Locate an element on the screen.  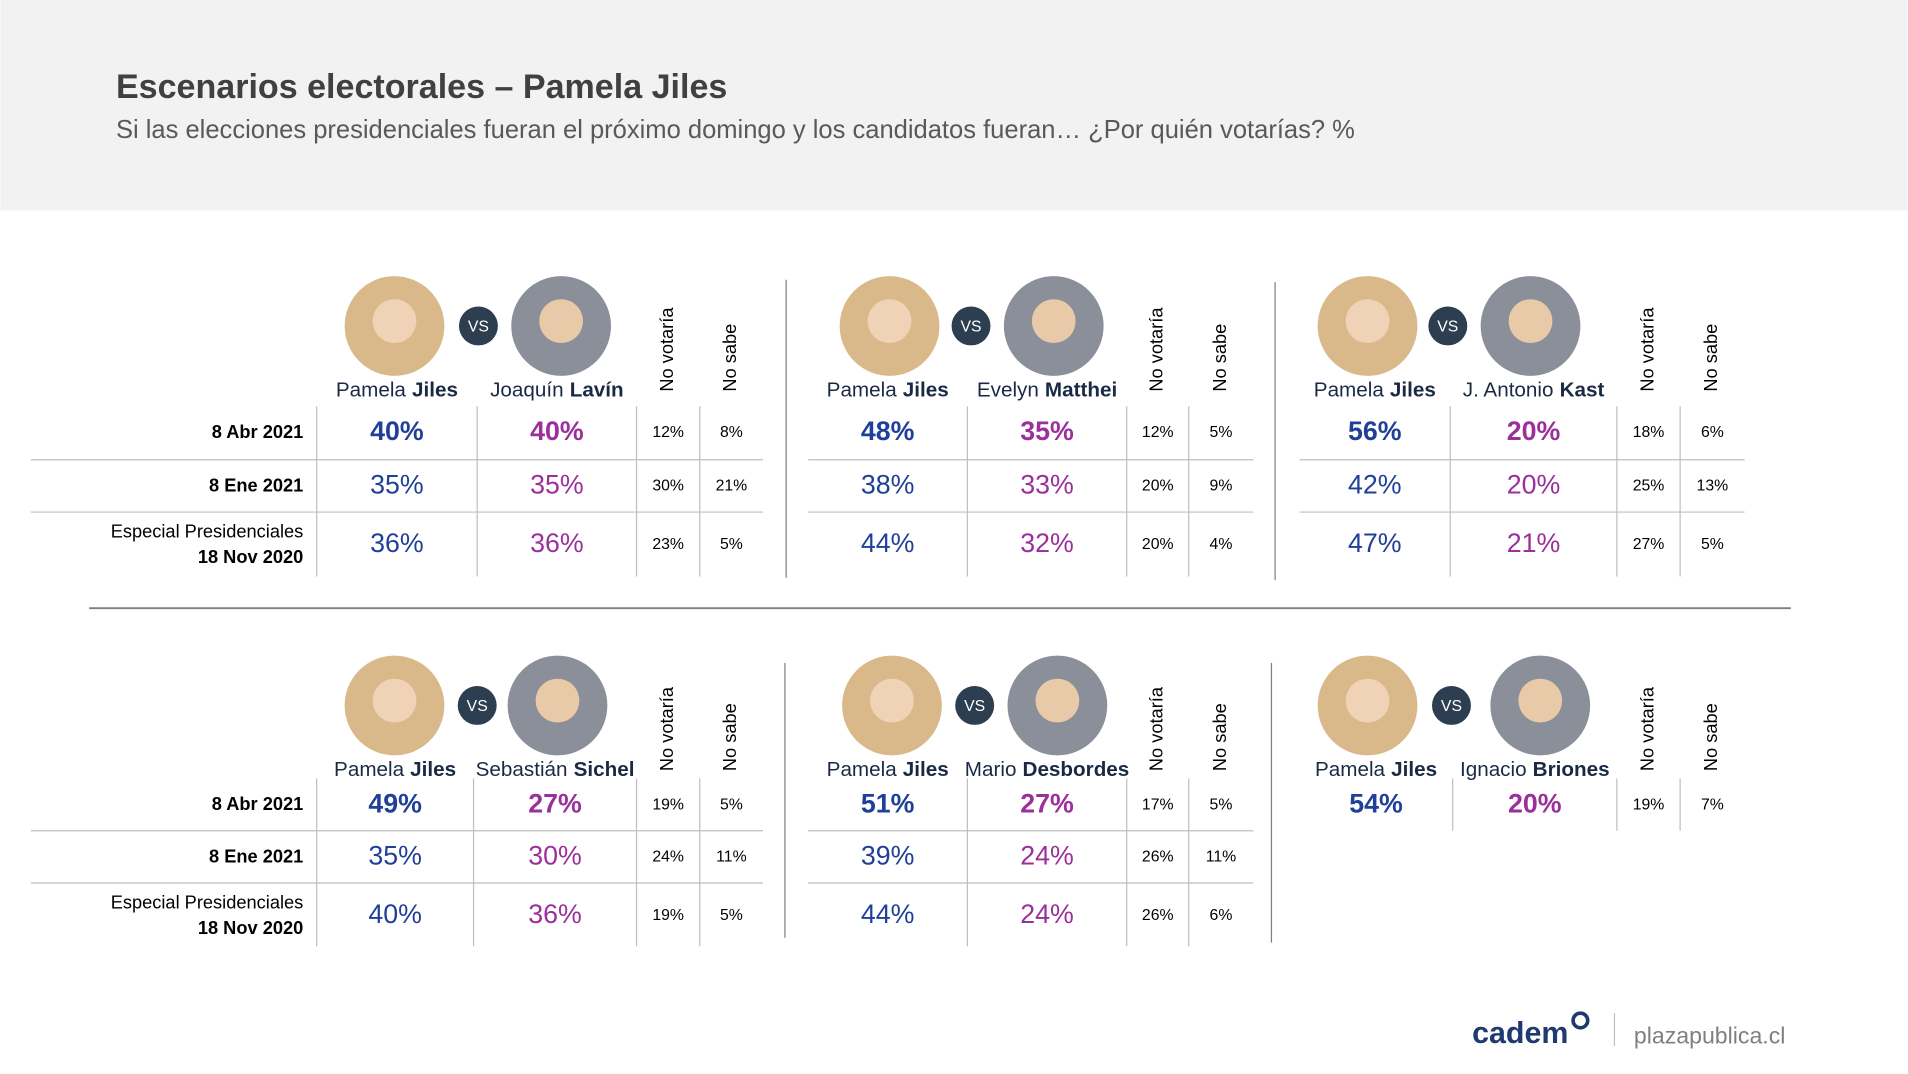
candidate-name: Joaquín Lavín is located at coordinates (557, 390).